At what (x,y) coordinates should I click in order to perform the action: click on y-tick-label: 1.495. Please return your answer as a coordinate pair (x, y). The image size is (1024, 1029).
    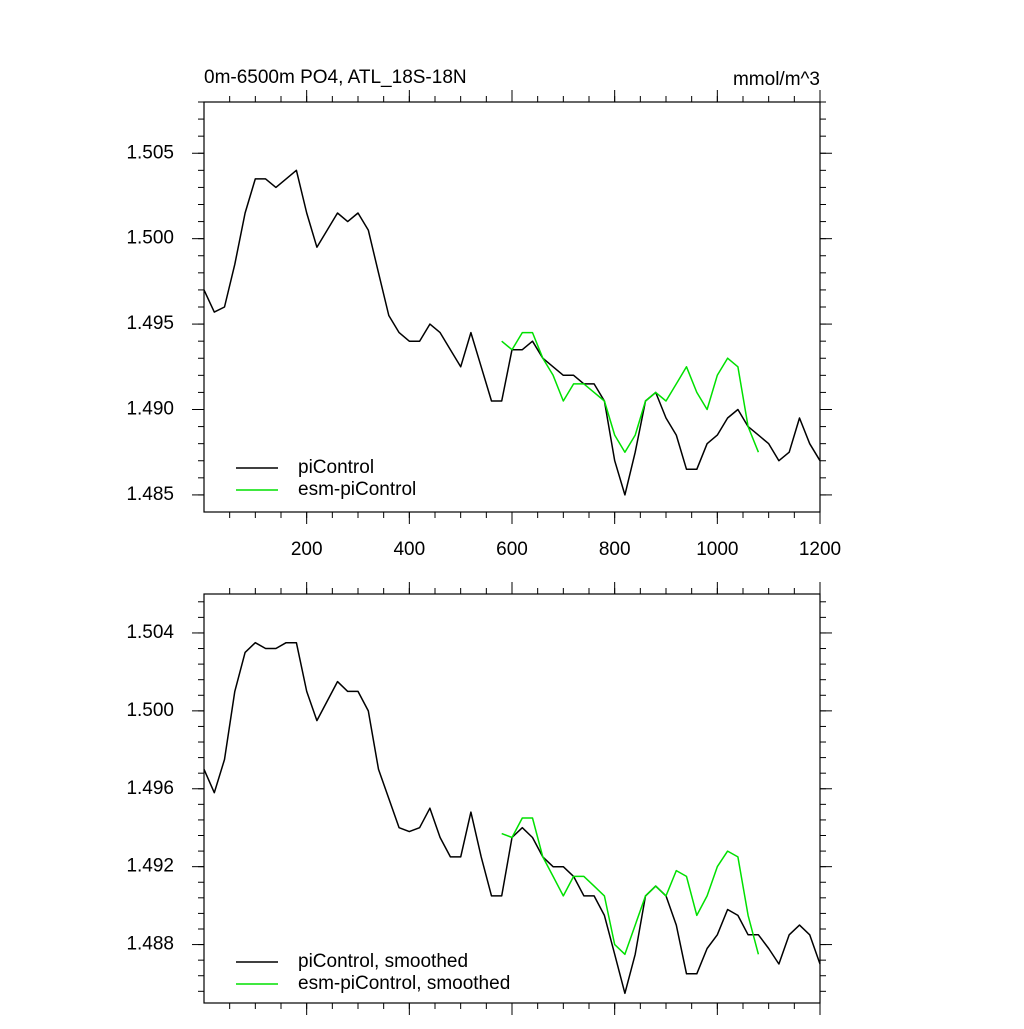
    Looking at the image, I should click on (150, 323).